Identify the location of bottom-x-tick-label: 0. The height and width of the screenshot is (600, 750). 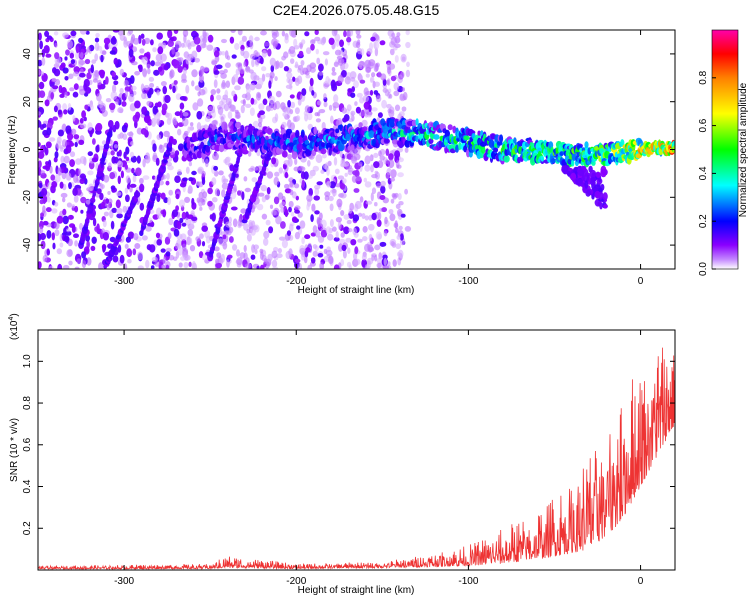
(641, 581).